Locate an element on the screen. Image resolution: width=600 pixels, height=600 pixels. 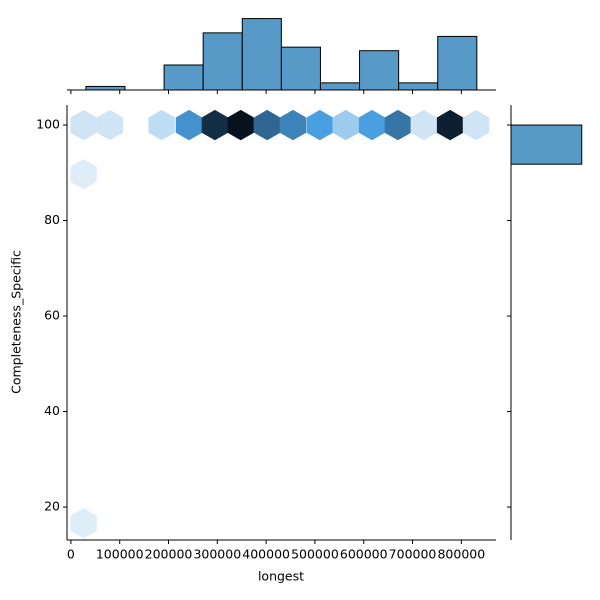
y-tick-label: 60 is located at coordinates (52, 315).